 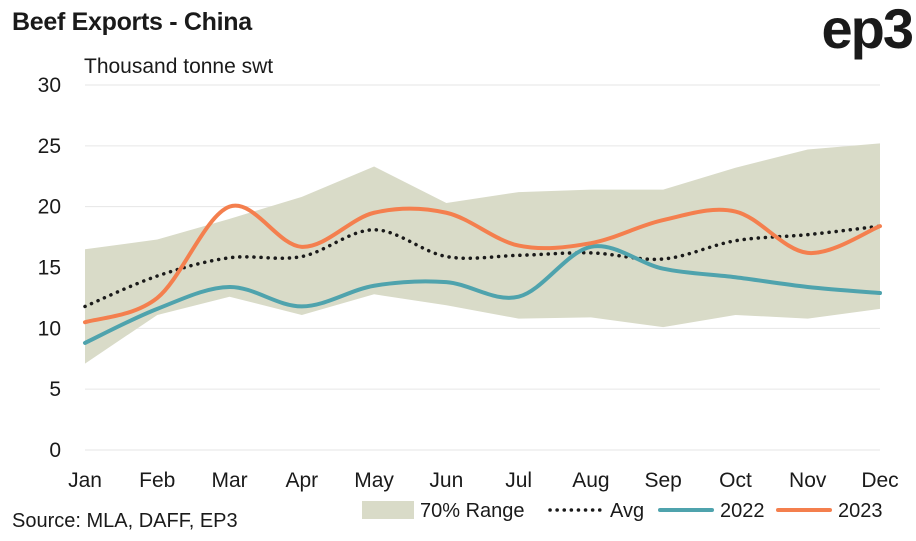 I want to click on y-tick-label: 20, so click(x=49, y=207).